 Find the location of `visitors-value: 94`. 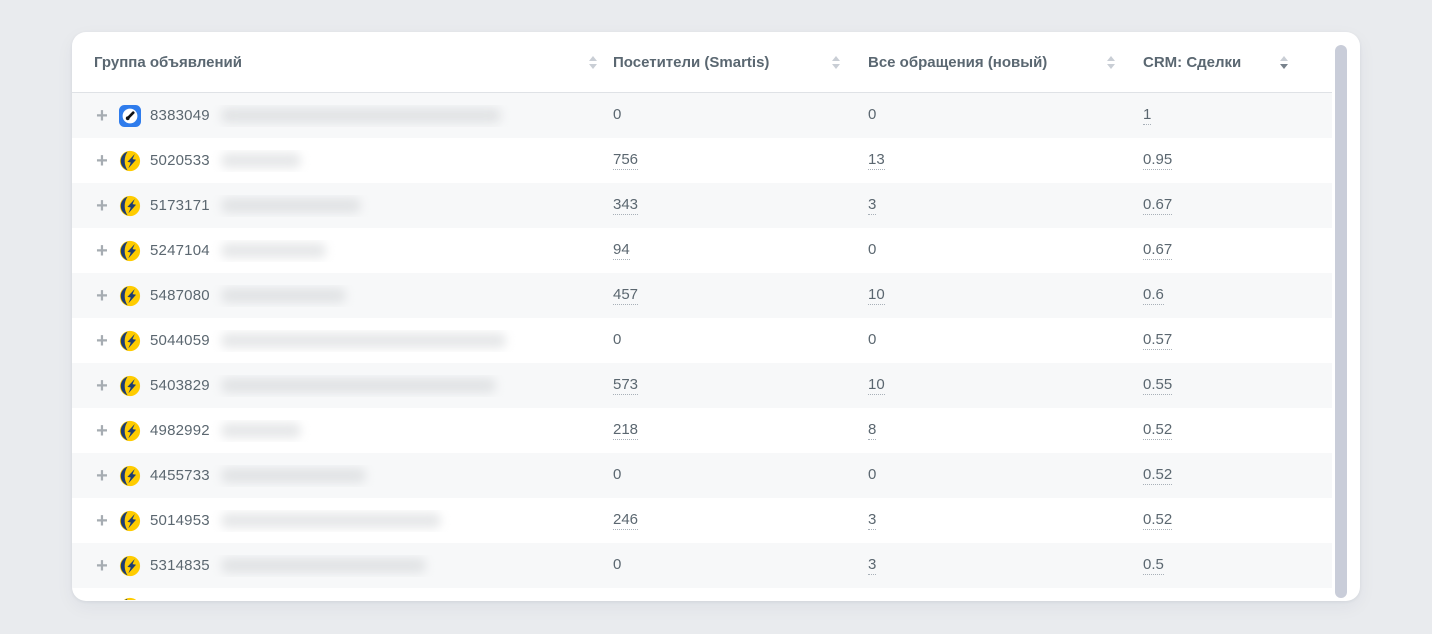

visitors-value: 94 is located at coordinates (621, 251).